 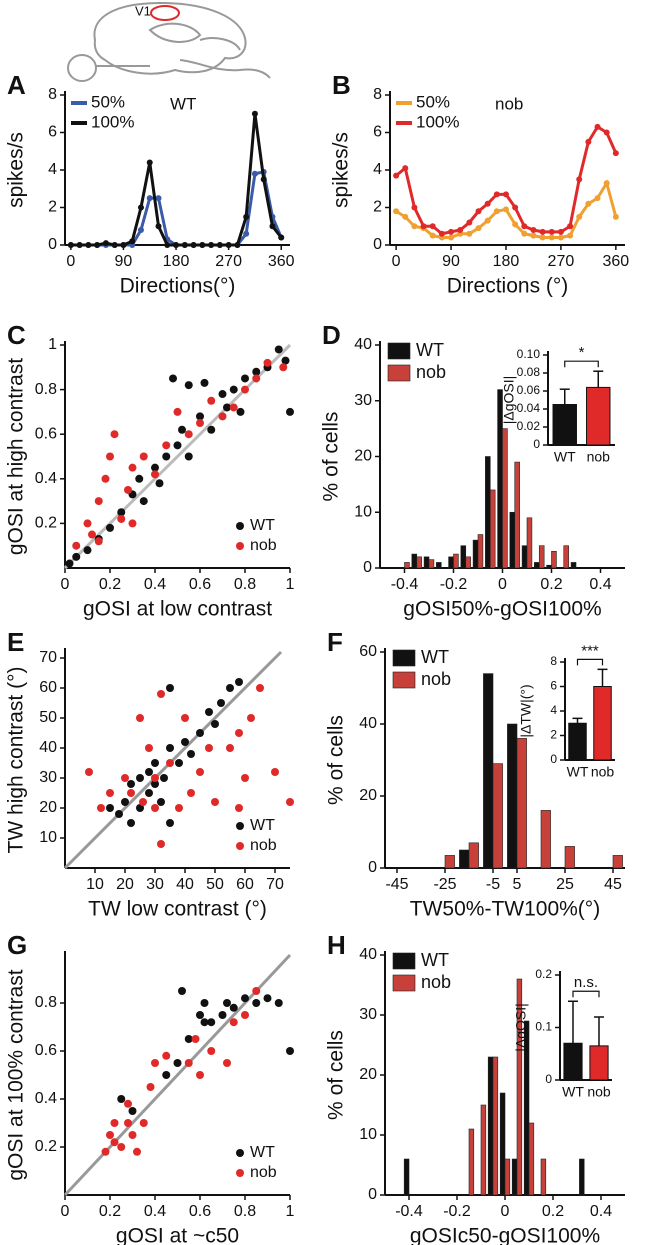 What do you see at coordinates (601, 1211) in the screenshot?
I see `x-tick-label: 0.4` at bounding box center [601, 1211].